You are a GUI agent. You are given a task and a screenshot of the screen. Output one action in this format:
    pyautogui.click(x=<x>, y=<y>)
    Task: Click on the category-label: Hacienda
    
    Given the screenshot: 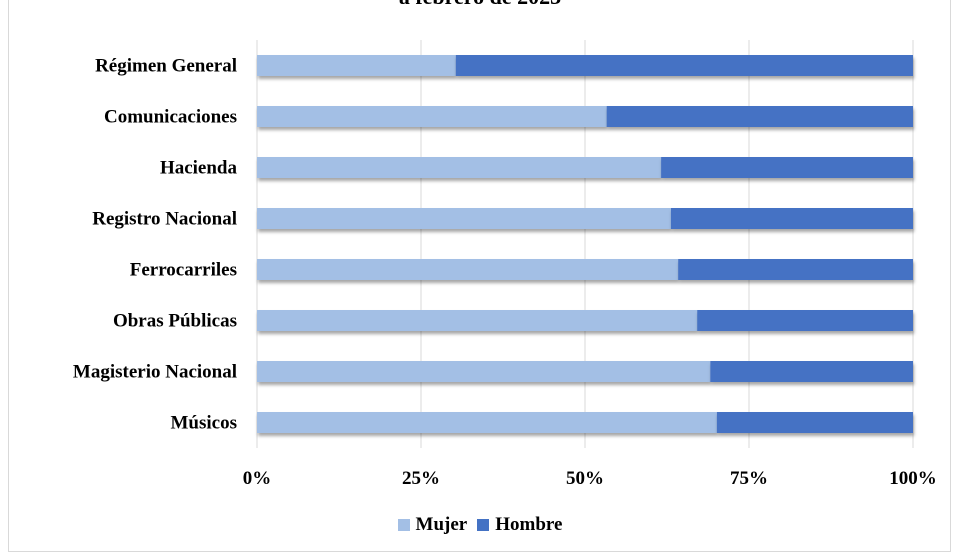 What is the action you would take?
    pyautogui.click(x=199, y=168)
    